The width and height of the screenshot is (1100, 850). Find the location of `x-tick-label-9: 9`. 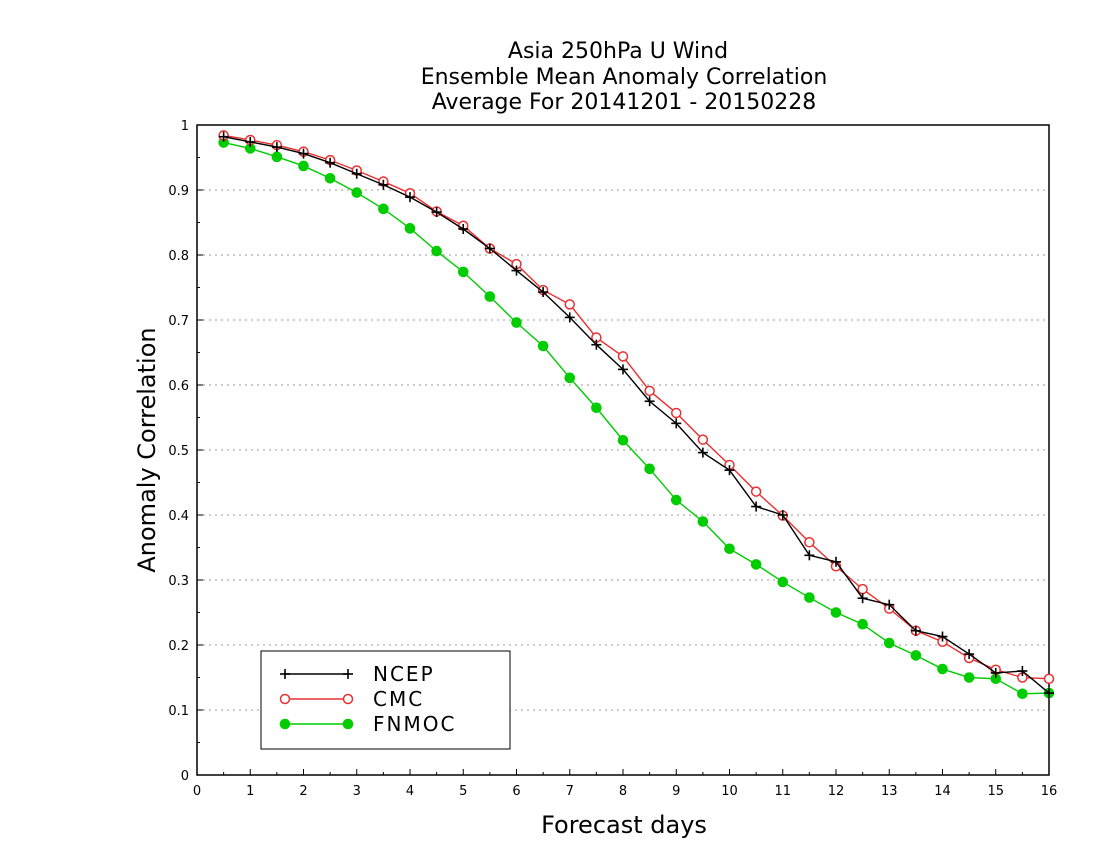

x-tick-label-9: 9 is located at coordinates (676, 791).